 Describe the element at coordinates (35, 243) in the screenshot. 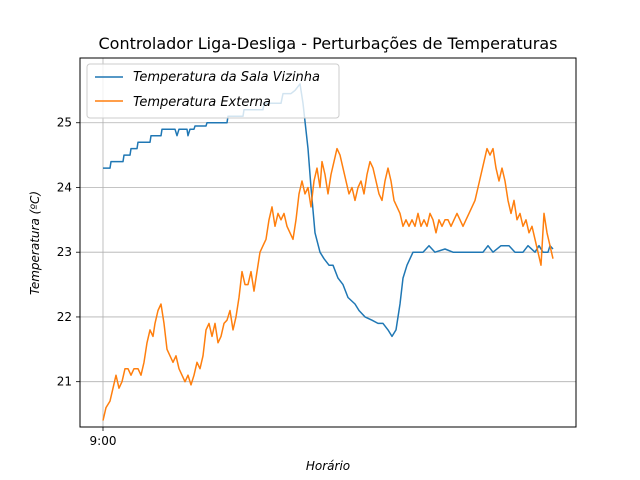

I see `y-axis-label: Temperatura (ºC)` at that location.